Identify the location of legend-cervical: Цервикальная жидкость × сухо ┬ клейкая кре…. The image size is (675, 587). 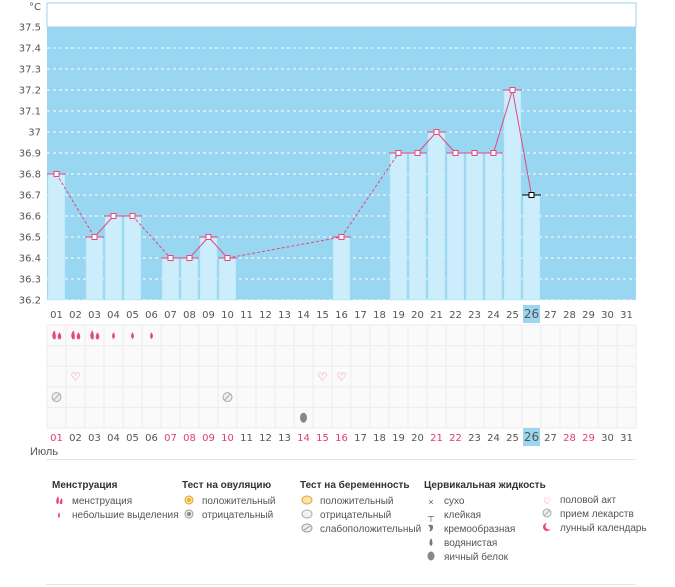
(485, 522).